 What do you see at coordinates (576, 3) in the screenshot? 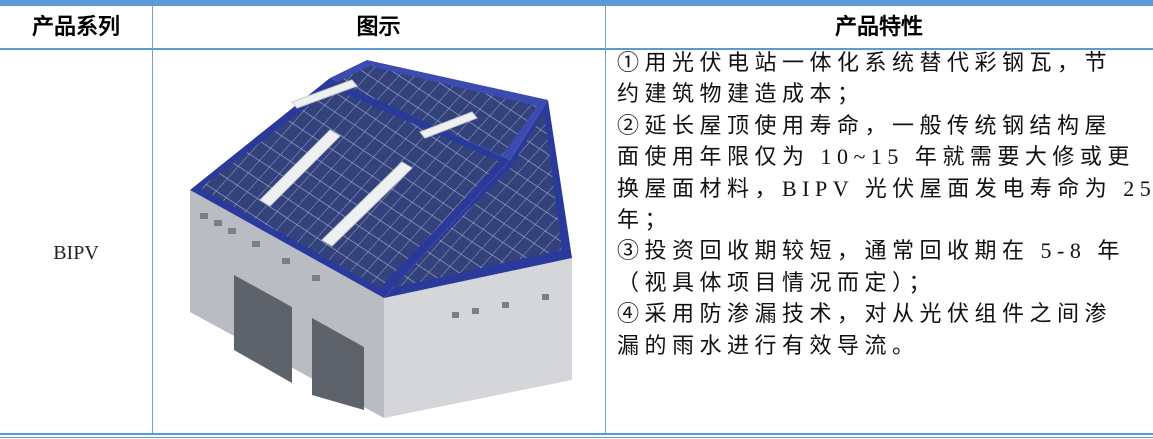
I see `top-rule` at bounding box center [576, 3].